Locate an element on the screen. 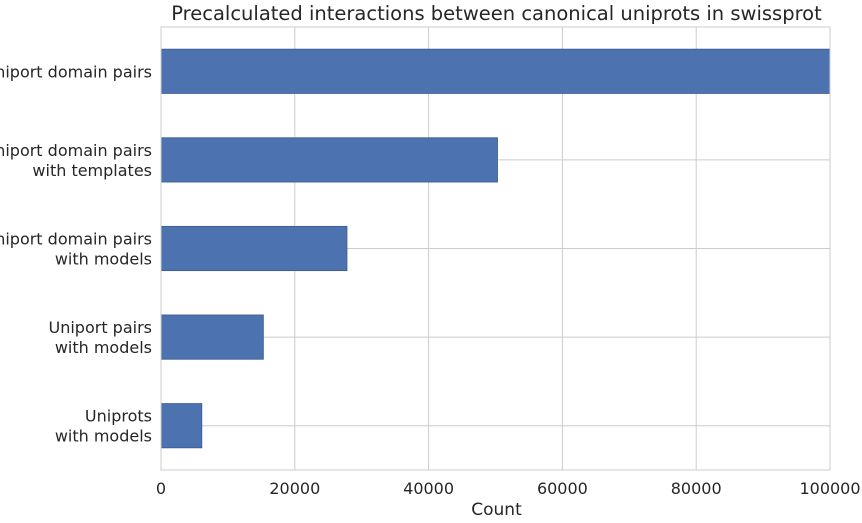 The height and width of the screenshot is (523, 862). x-tick-label: 80000 is located at coordinates (696, 488).